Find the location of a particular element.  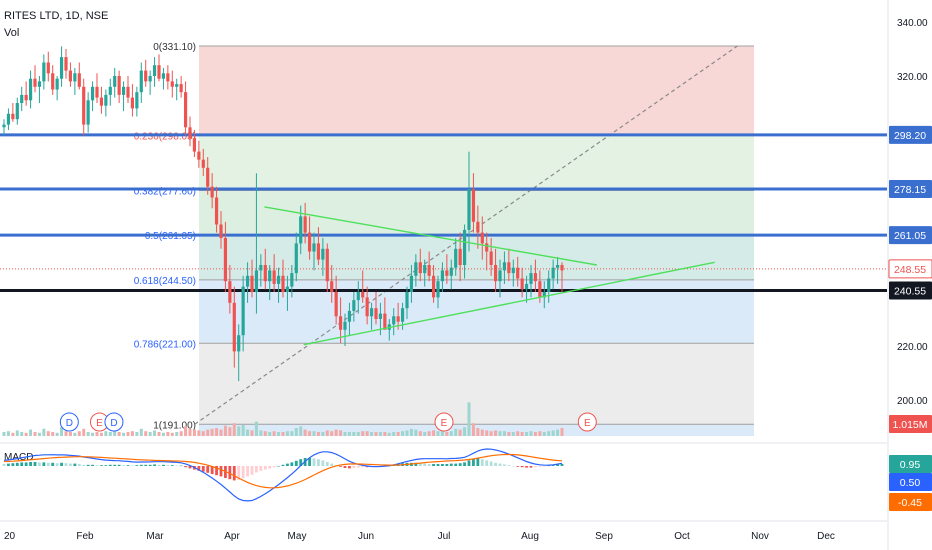

level-tag: 240.55 is located at coordinates (910, 290).